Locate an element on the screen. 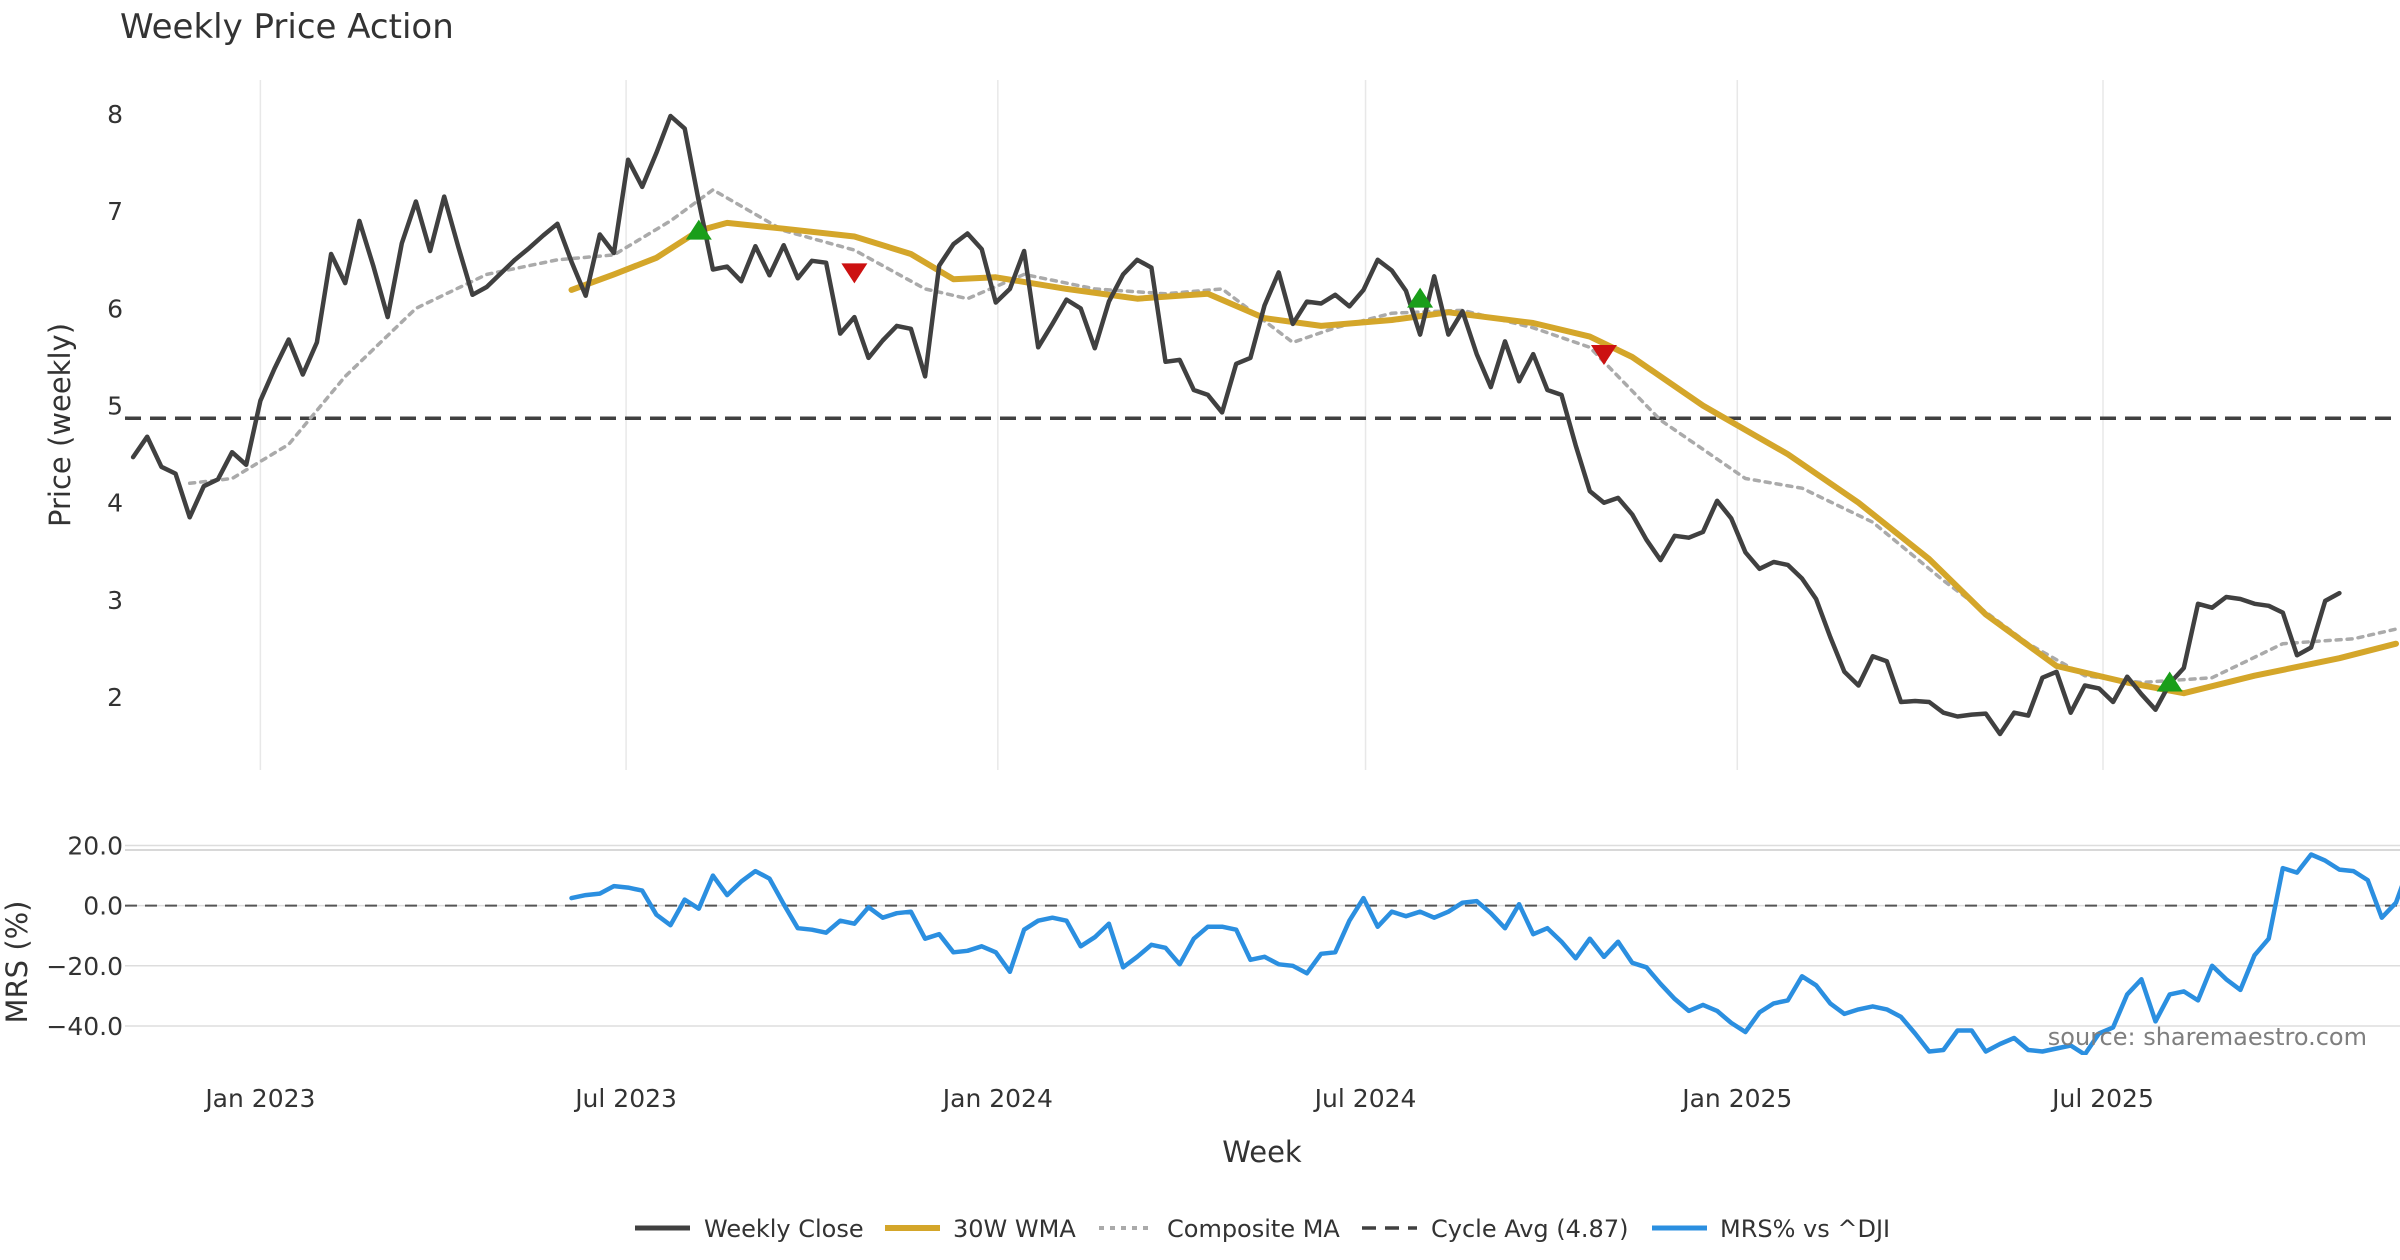  source-note: source: sharemaestro.com is located at coordinates (2207, 1037).